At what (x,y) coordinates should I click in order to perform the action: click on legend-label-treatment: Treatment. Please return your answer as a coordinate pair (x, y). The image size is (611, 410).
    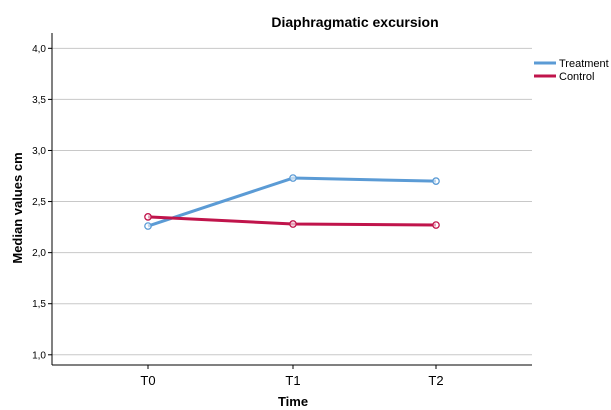
    Looking at the image, I should click on (584, 64).